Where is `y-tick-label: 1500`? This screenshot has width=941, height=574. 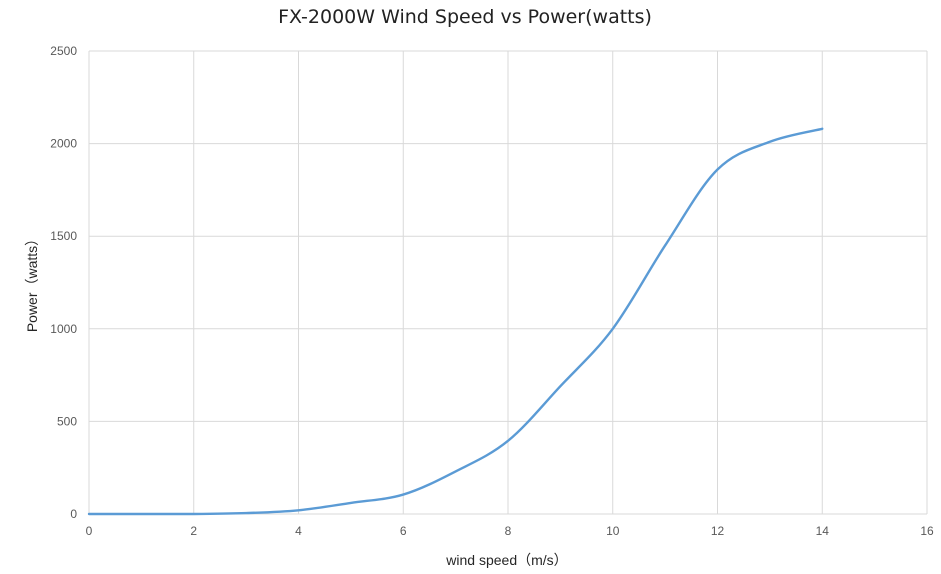 y-tick-label: 1500 is located at coordinates (63, 236).